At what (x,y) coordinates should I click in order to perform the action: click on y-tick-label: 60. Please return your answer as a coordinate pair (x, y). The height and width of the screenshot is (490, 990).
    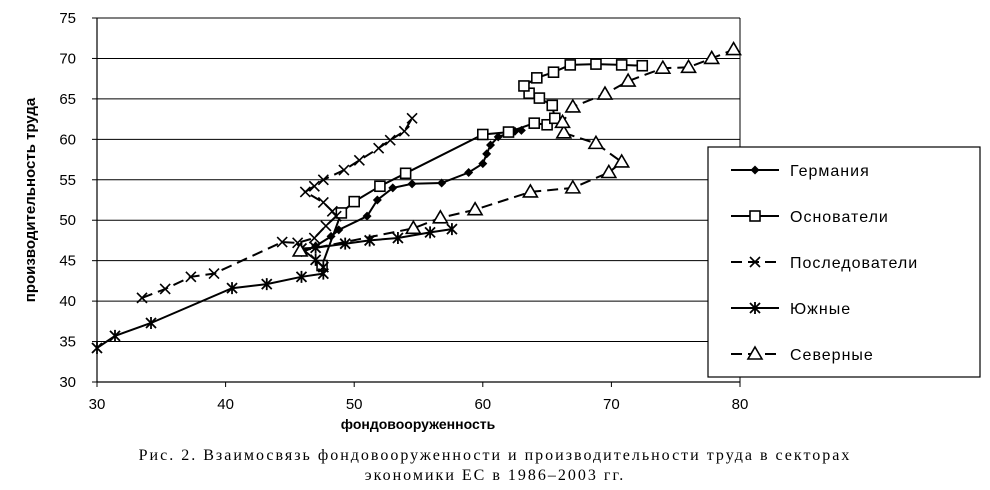
    Looking at the image, I should click on (67, 139).